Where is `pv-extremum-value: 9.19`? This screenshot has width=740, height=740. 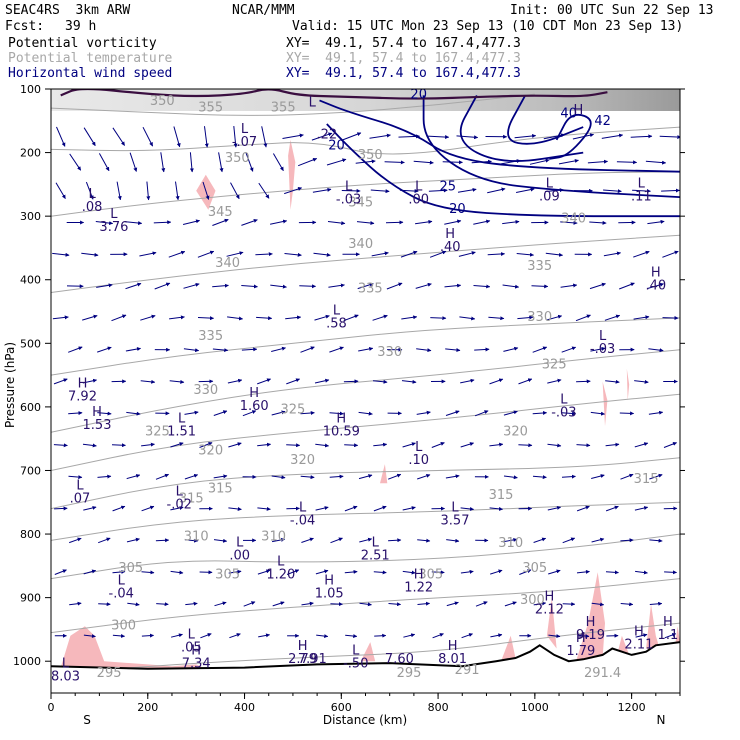 pv-extremum-value: 9.19 is located at coordinates (590, 635).